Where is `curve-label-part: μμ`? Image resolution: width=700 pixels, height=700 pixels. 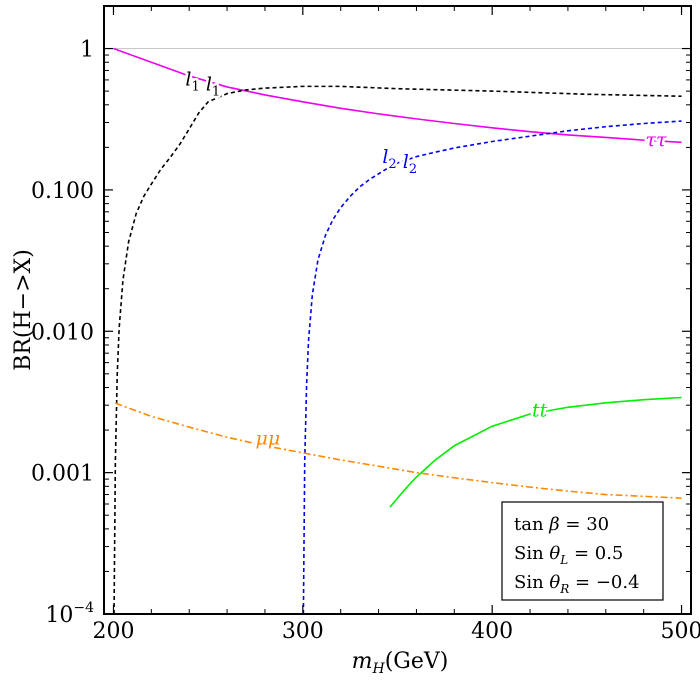 curve-label-part: μμ is located at coordinates (267, 439).